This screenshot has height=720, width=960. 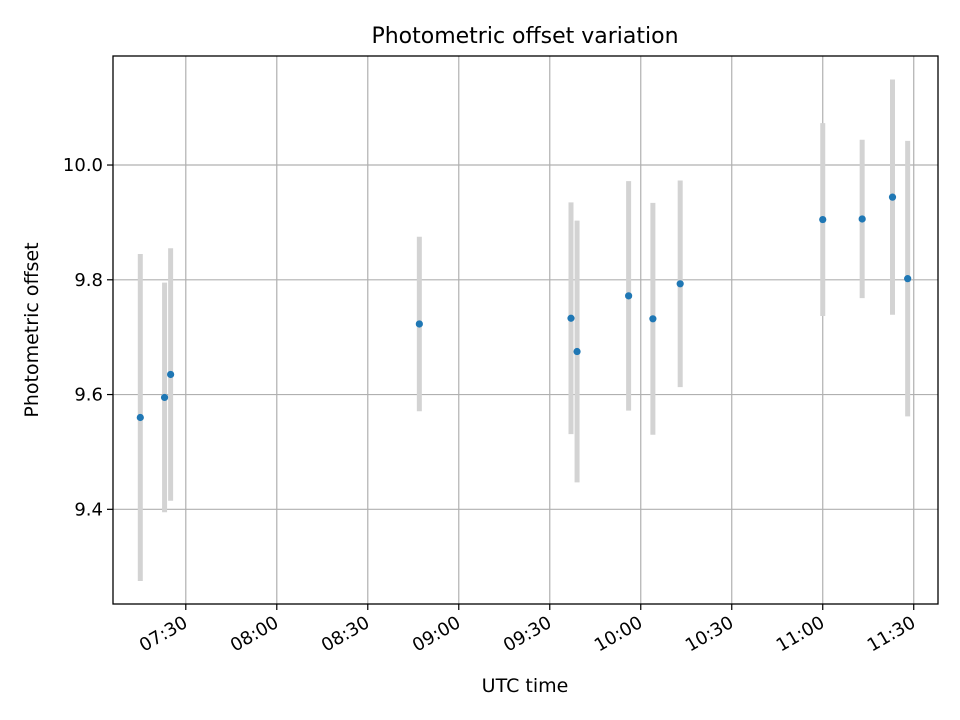 What do you see at coordinates (800, 634) in the screenshot?
I see `x-tick-label: 11:00` at bounding box center [800, 634].